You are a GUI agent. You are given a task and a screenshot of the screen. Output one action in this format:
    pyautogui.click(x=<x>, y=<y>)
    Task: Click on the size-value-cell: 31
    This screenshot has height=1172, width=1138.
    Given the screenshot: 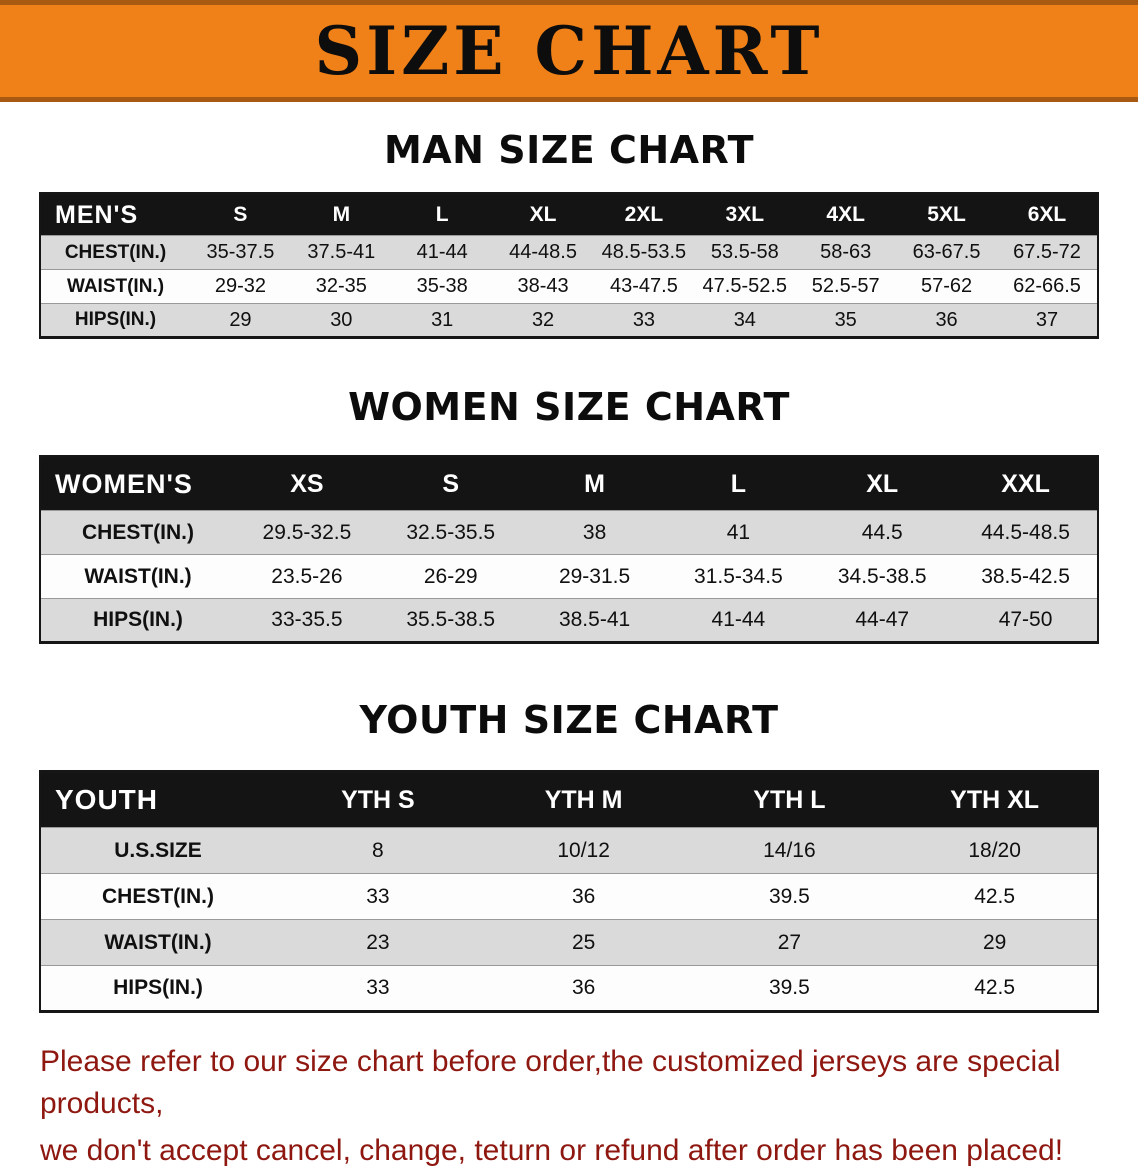 What is the action you would take?
    pyautogui.click(x=442, y=320)
    